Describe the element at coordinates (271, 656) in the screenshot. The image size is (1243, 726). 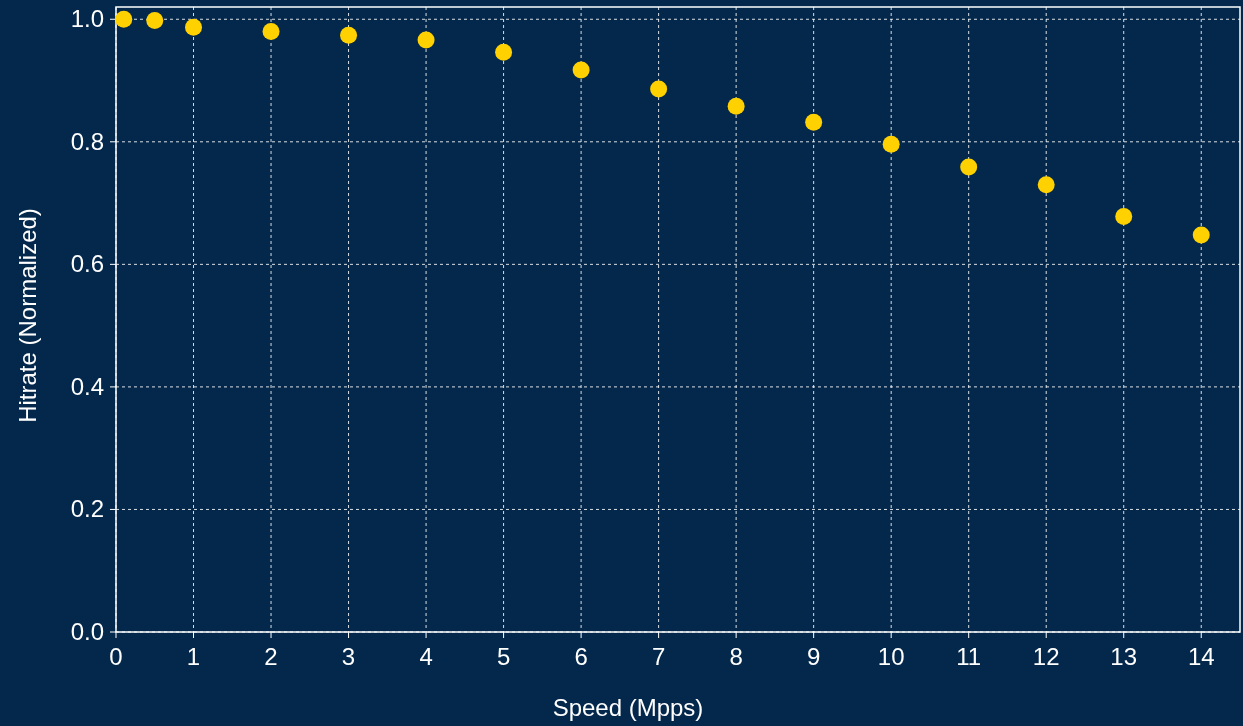
I see `x-tick-label: 2` at that location.